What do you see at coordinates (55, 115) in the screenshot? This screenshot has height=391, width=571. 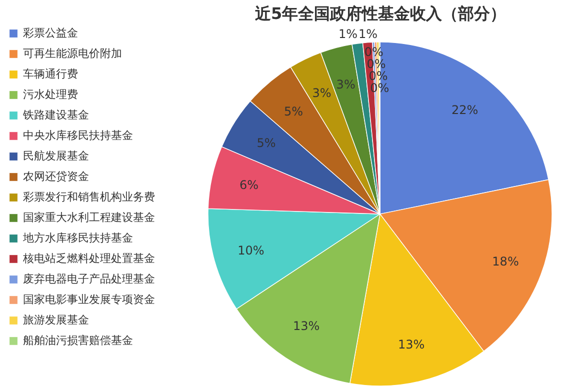 I see `legend-label: 铁路建设基金` at bounding box center [55, 115].